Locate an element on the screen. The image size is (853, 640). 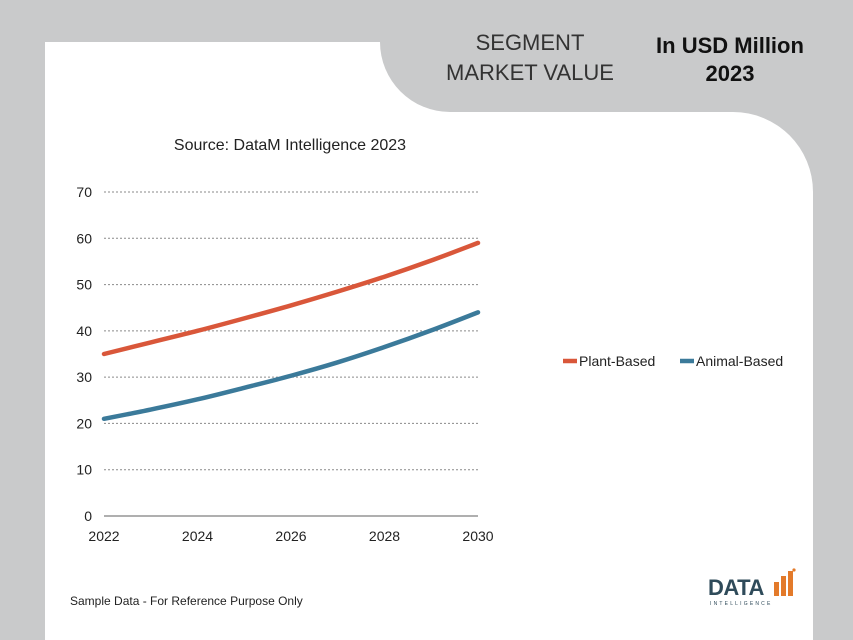
legend: Plant-Based Animal-Based is located at coordinates (673, 361).